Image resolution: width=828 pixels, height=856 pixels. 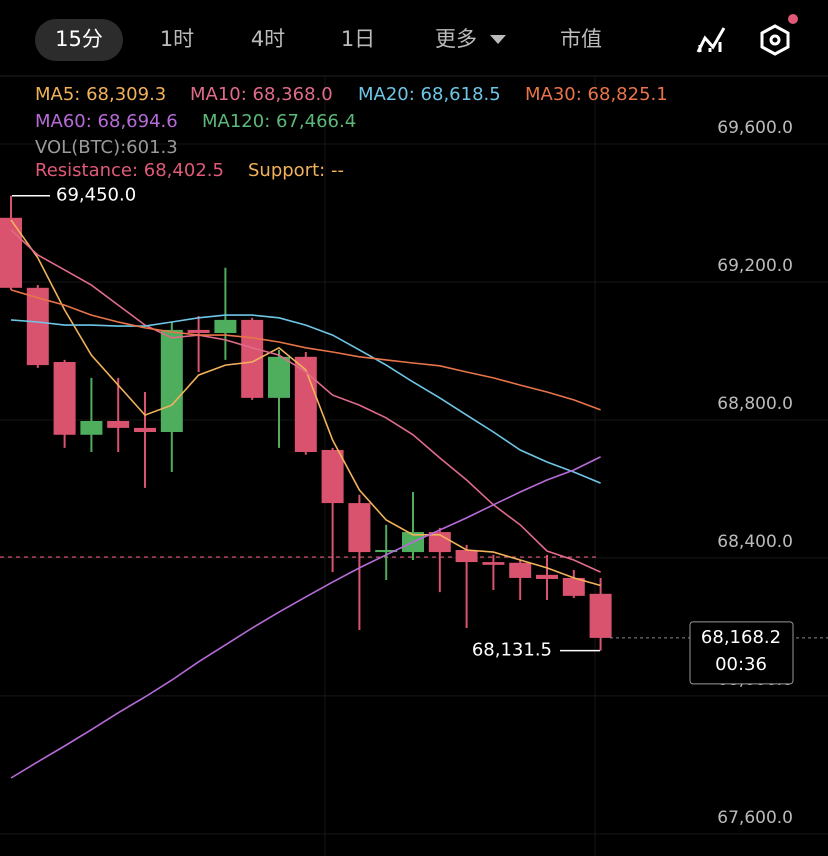 What do you see at coordinates (296, 170) in the screenshot?
I see `legend-entry: Support: --` at bounding box center [296, 170].